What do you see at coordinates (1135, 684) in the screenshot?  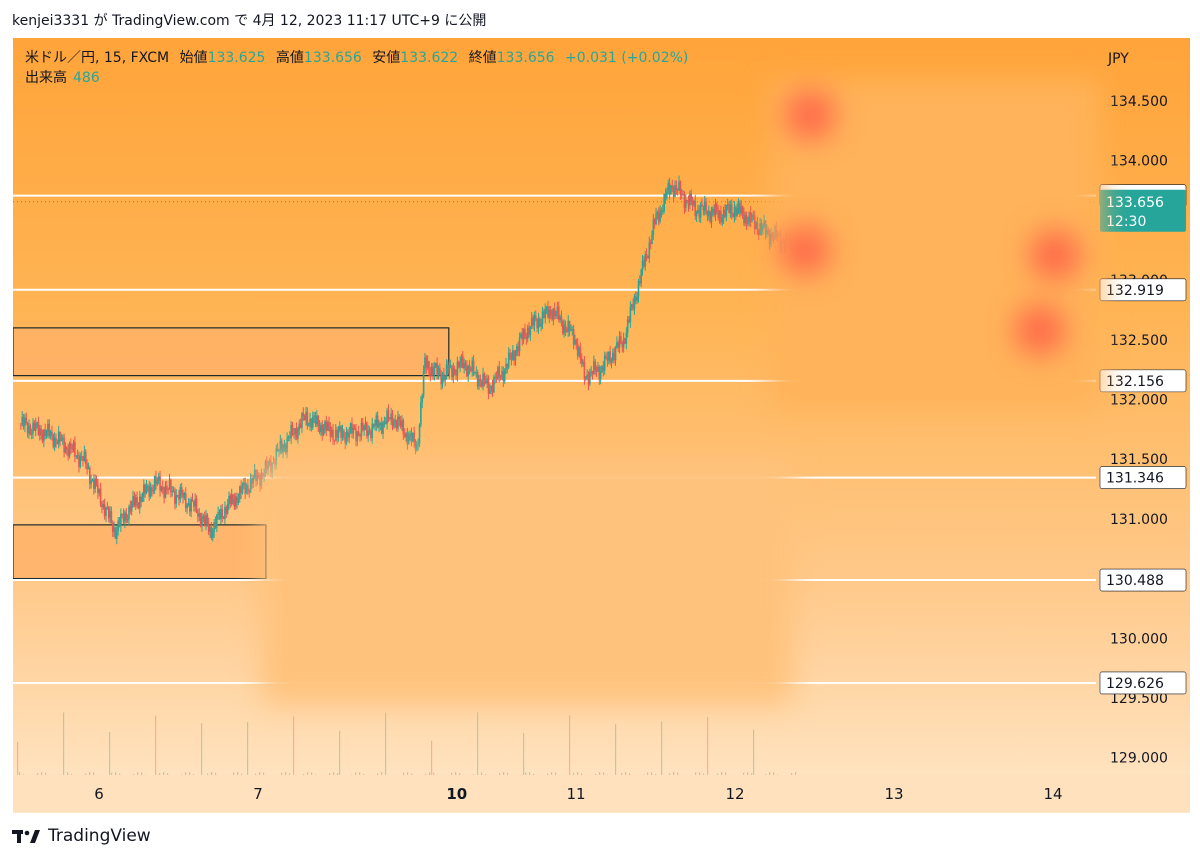 I see `level-label: 129.626` at bounding box center [1135, 684].